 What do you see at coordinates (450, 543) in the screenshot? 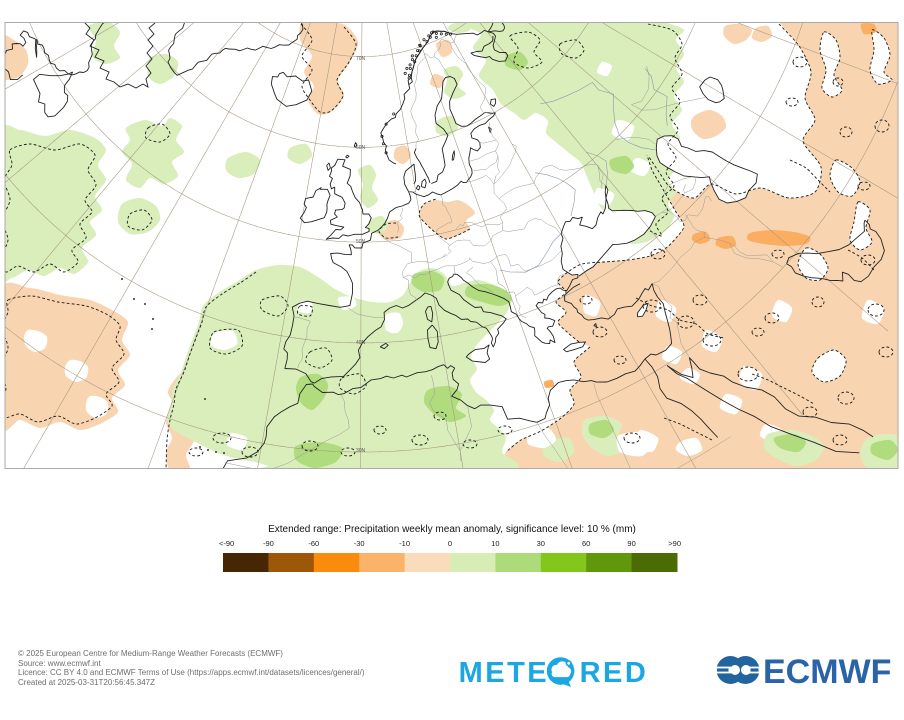
I see `svg-text: 0` at bounding box center [450, 543].